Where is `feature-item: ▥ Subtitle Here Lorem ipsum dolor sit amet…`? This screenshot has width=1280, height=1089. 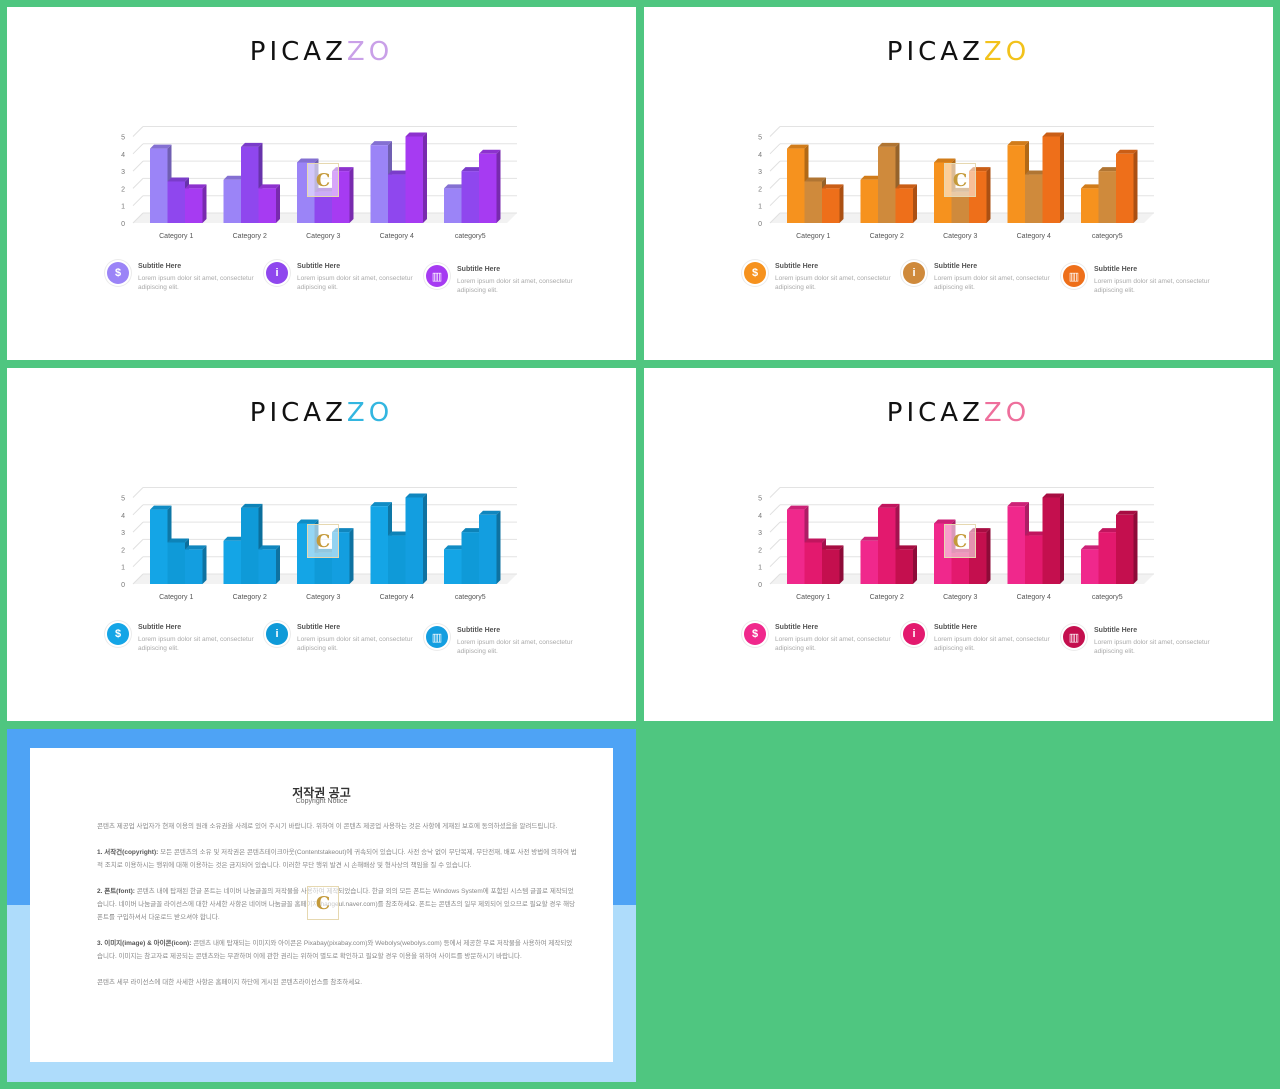 feature-item: ▥ Subtitle Here Lorem ipsum dolor sit amet… is located at coordinates (1143, 646).